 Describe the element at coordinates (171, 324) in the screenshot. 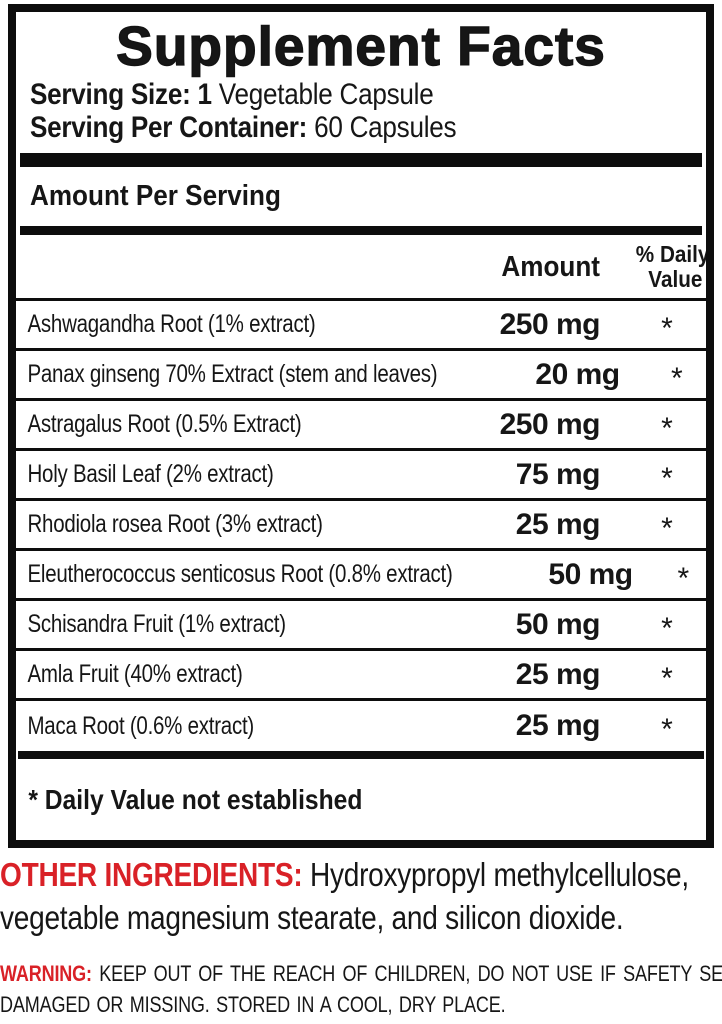

I see `ingredient-name: Ashwagandha Root (1% extract)` at that location.